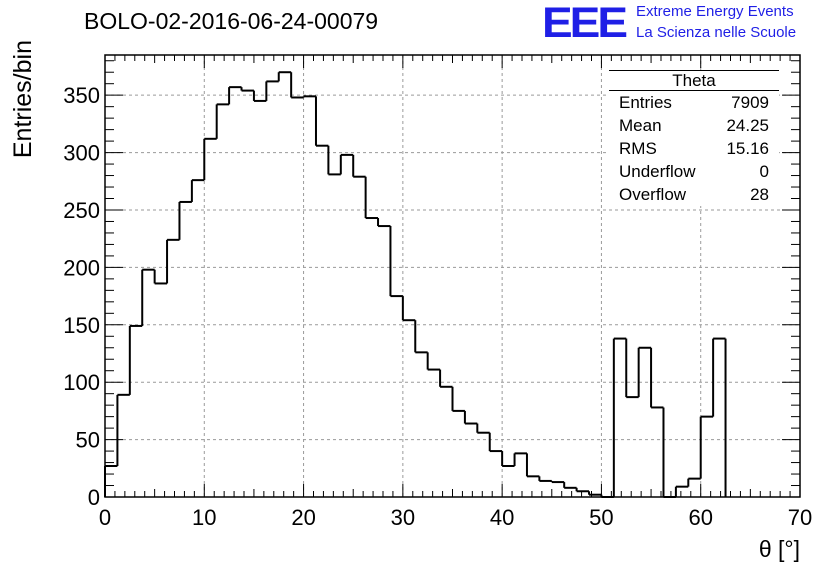  Describe the element at coordinates (657, 171) in the screenshot. I see `stats-label: Underflow` at that location.